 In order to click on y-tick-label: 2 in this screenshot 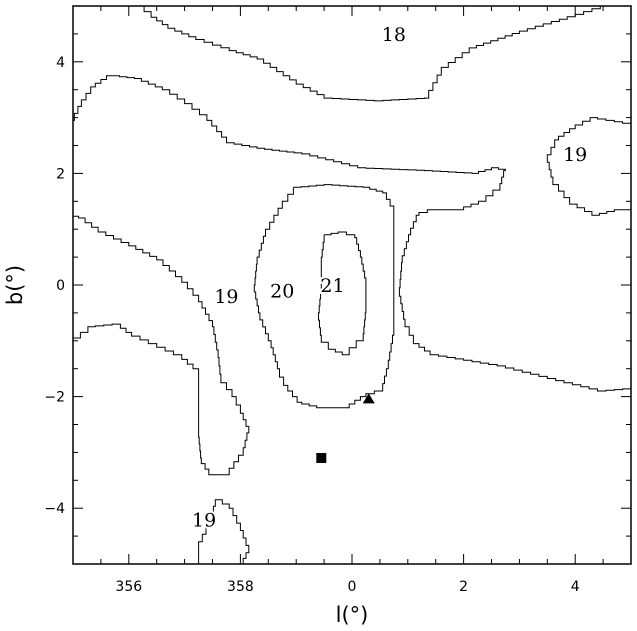, I will do `click(60, 174)`.